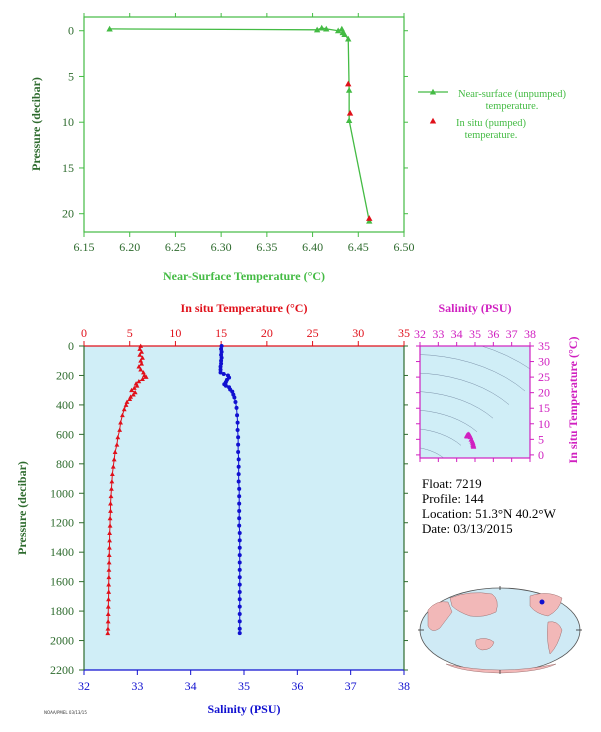 This screenshot has height=732, width=601. I want to click on footer-credit: NOAA/PMEL 03/13/15, so click(65, 712).